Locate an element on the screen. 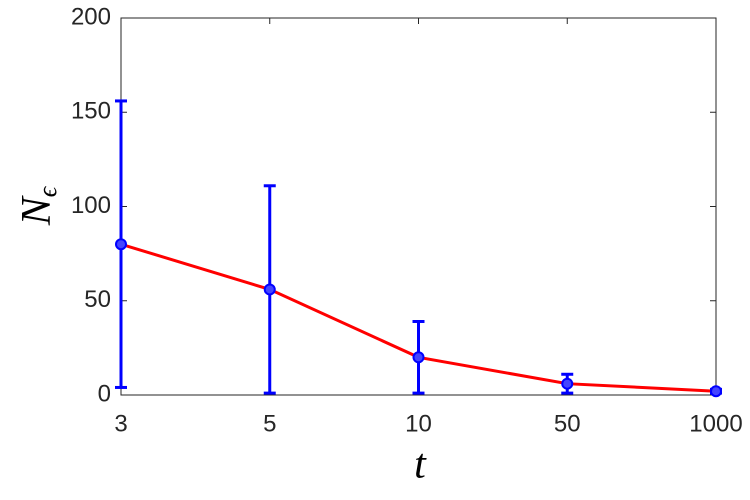  x-tick-label: 1000 is located at coordinates (715, 423).